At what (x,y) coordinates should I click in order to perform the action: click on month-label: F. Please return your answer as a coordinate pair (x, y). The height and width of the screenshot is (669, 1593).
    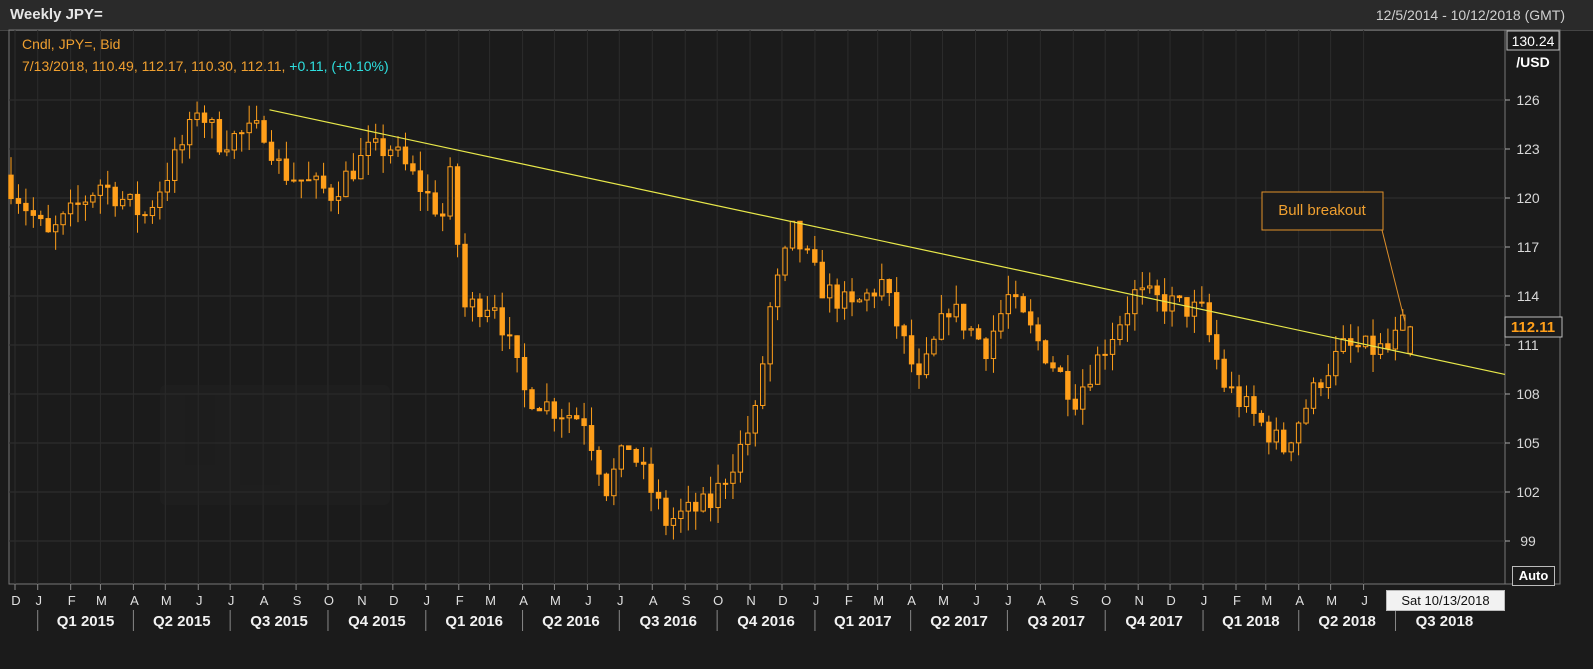
    Looking at the image, I should click on (72, 600).